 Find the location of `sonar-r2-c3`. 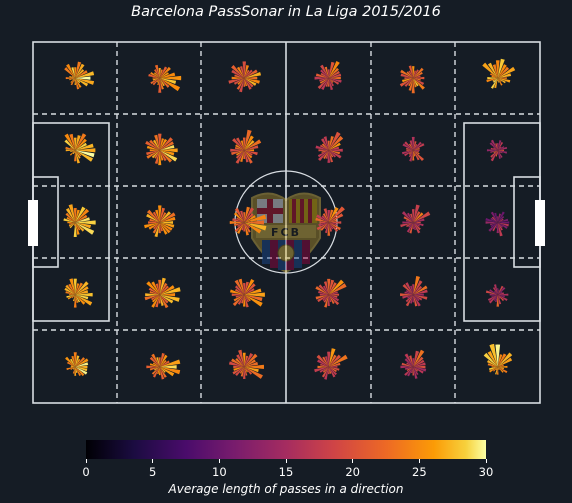

sonar-r2-c3 is located at coordinates (330, 221).